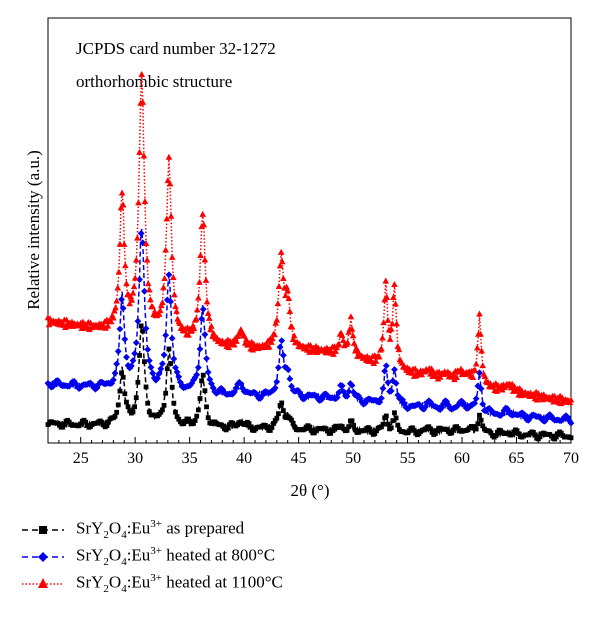 The height and width of the screenshot is (620, 600). What do you see at coordinates (179, 583) in the screenshot?
I see `legend-label: SrY2O4:Eu3+ heated at 1100°C` at bounding box center [179, 583].